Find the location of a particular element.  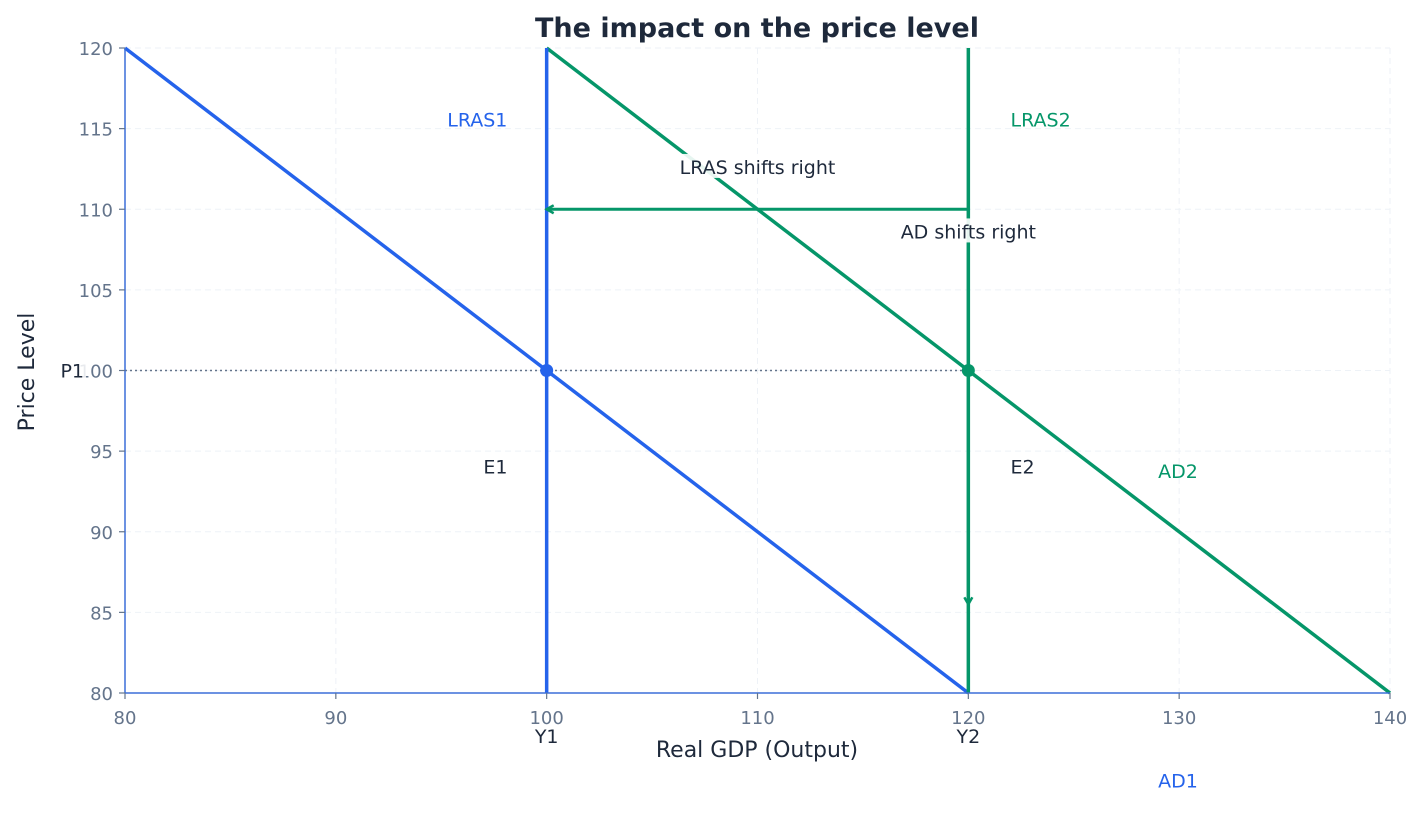

y-tick-label: 115 is located at coordinates (96, 130).